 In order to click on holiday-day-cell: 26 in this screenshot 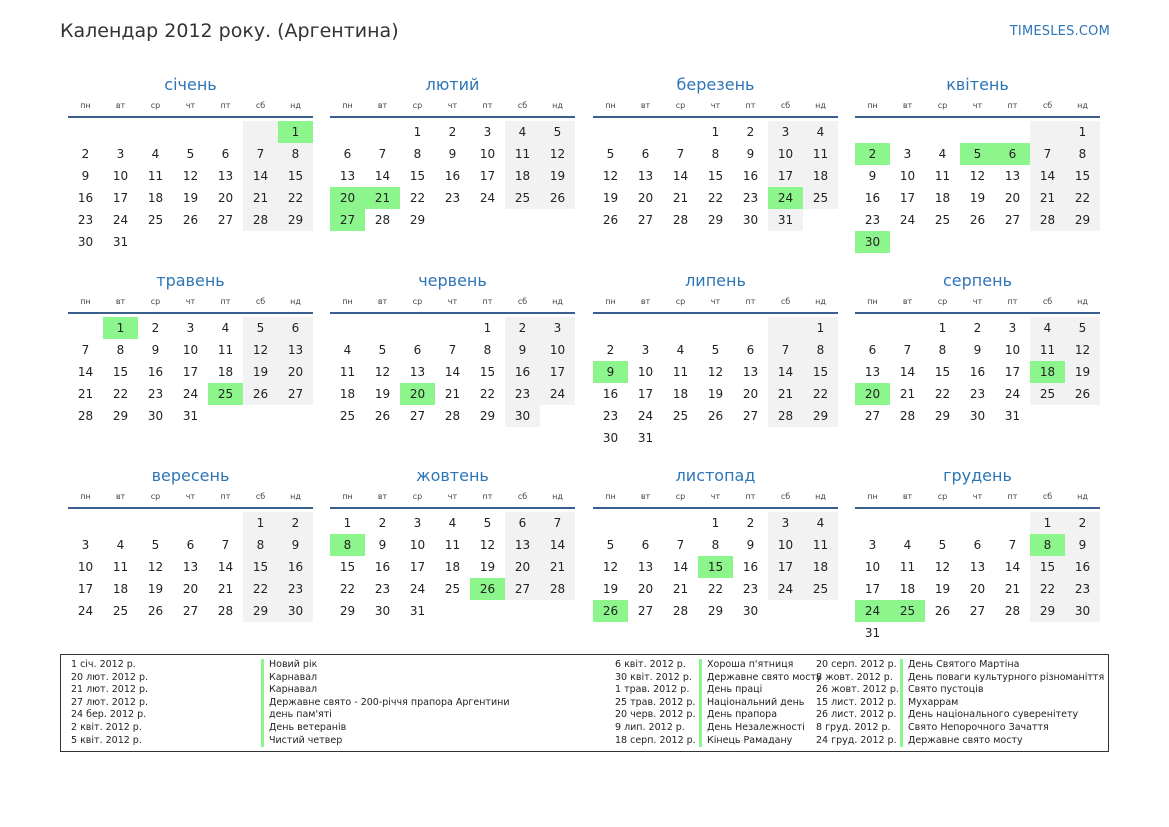, I will do `click(610, 611)`.